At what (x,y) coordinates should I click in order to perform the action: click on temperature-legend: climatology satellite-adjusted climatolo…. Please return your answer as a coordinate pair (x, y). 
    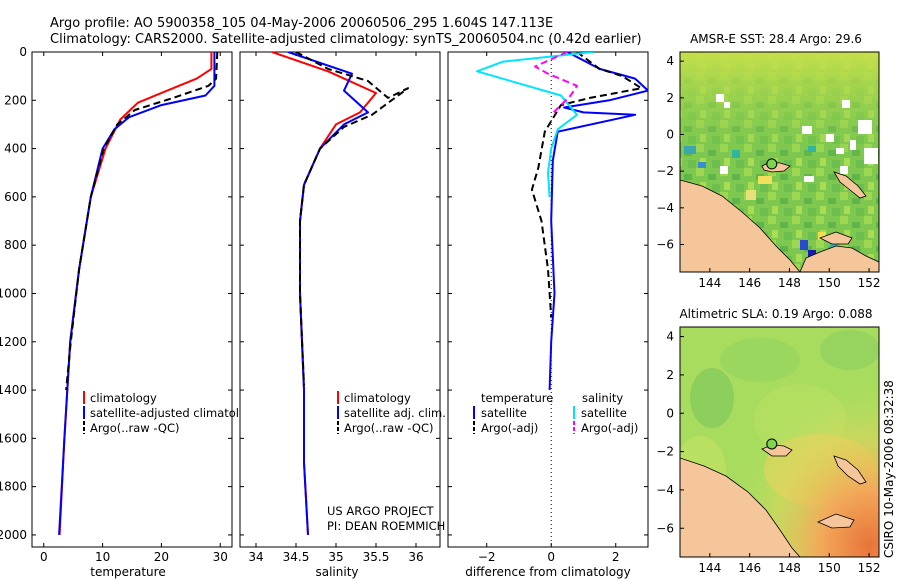
    Looking at the image, I should click on (171, 413).